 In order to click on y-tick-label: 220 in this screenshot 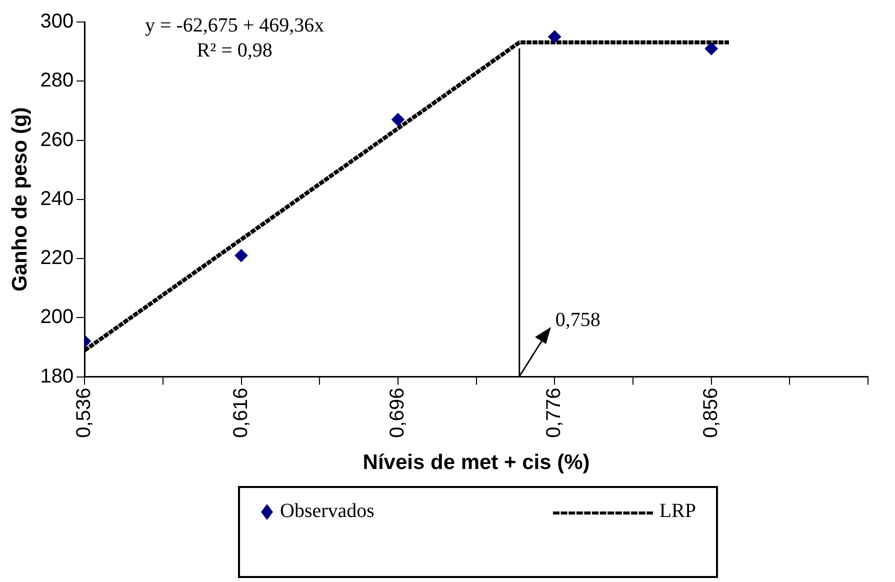, I will do `click(57, 258)`.